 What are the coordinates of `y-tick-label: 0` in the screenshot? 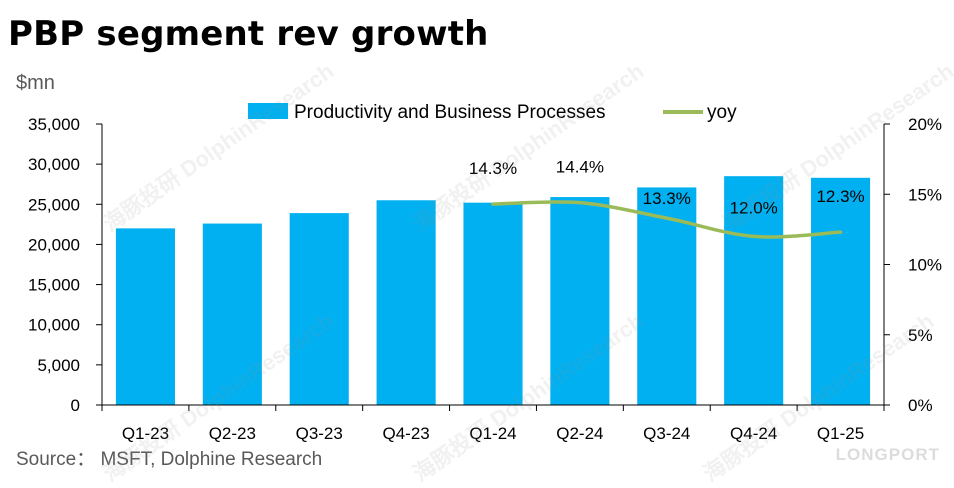 It's located at (75, 405).